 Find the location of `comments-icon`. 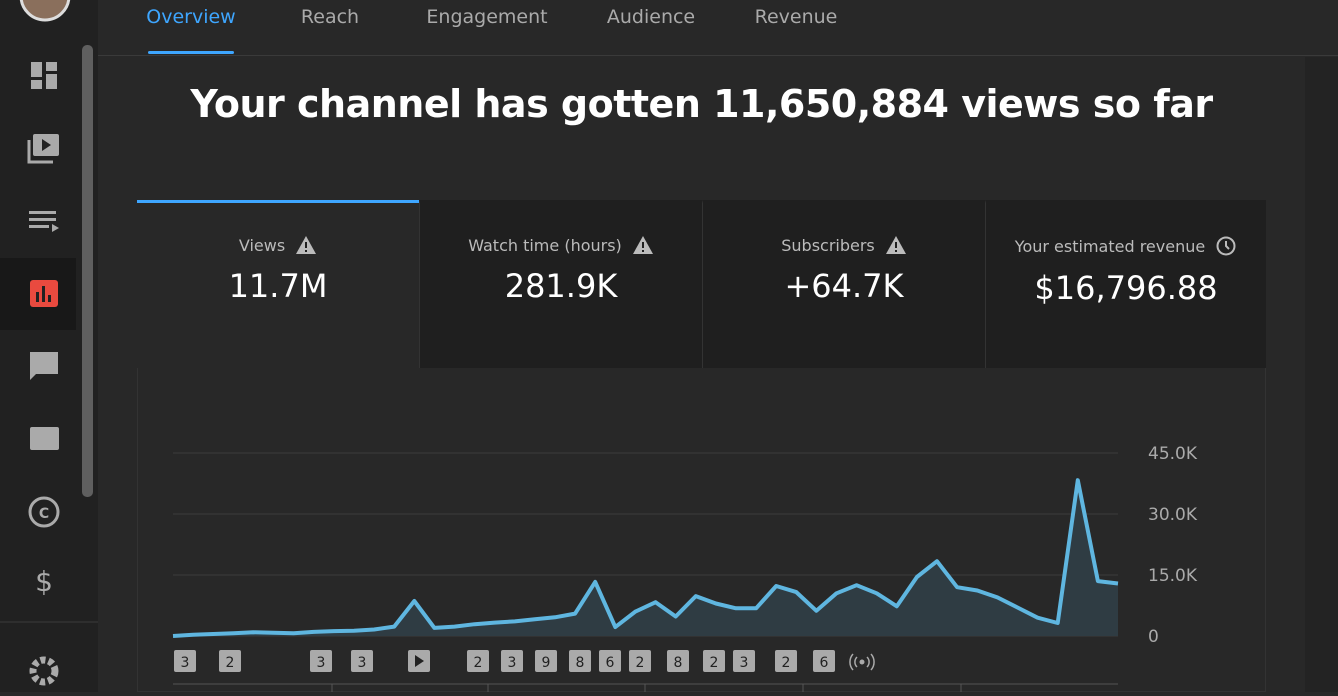

comments-icon is located at coordinates (44, 366).